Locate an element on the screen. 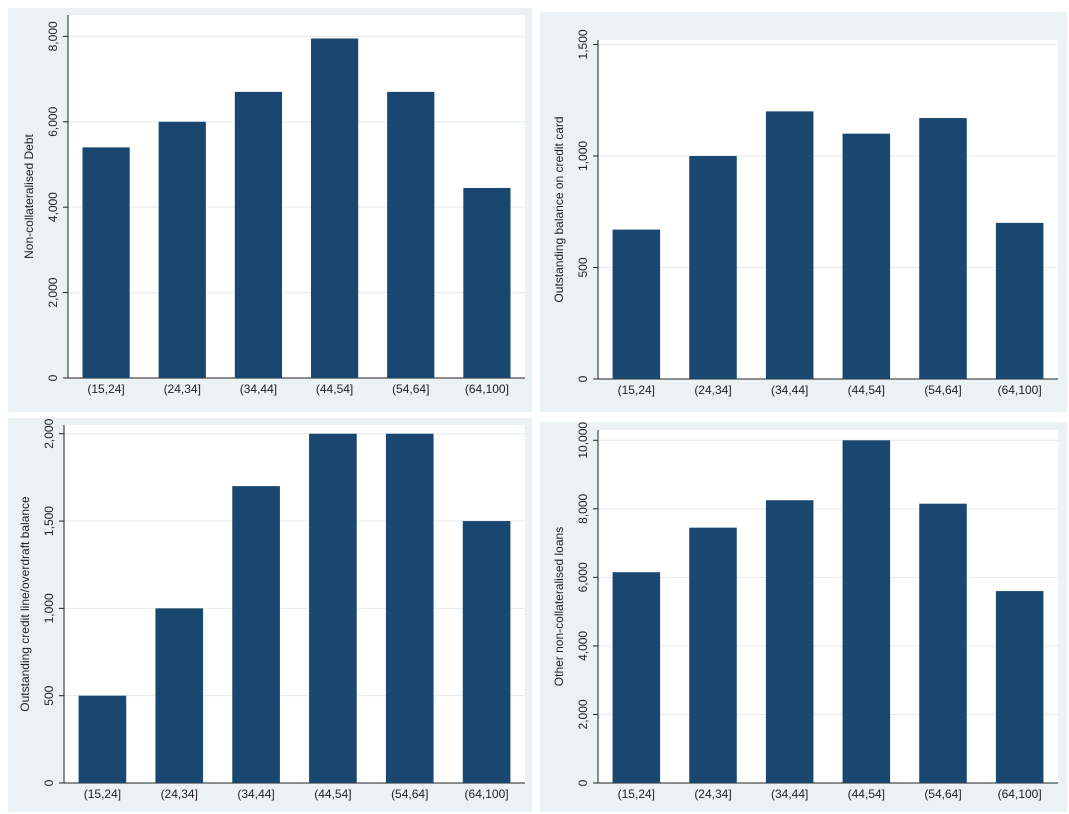 The width and height of the screenshot is (1069, 814). y-tick-label: 10,000 is located at coordinates (583, 440).